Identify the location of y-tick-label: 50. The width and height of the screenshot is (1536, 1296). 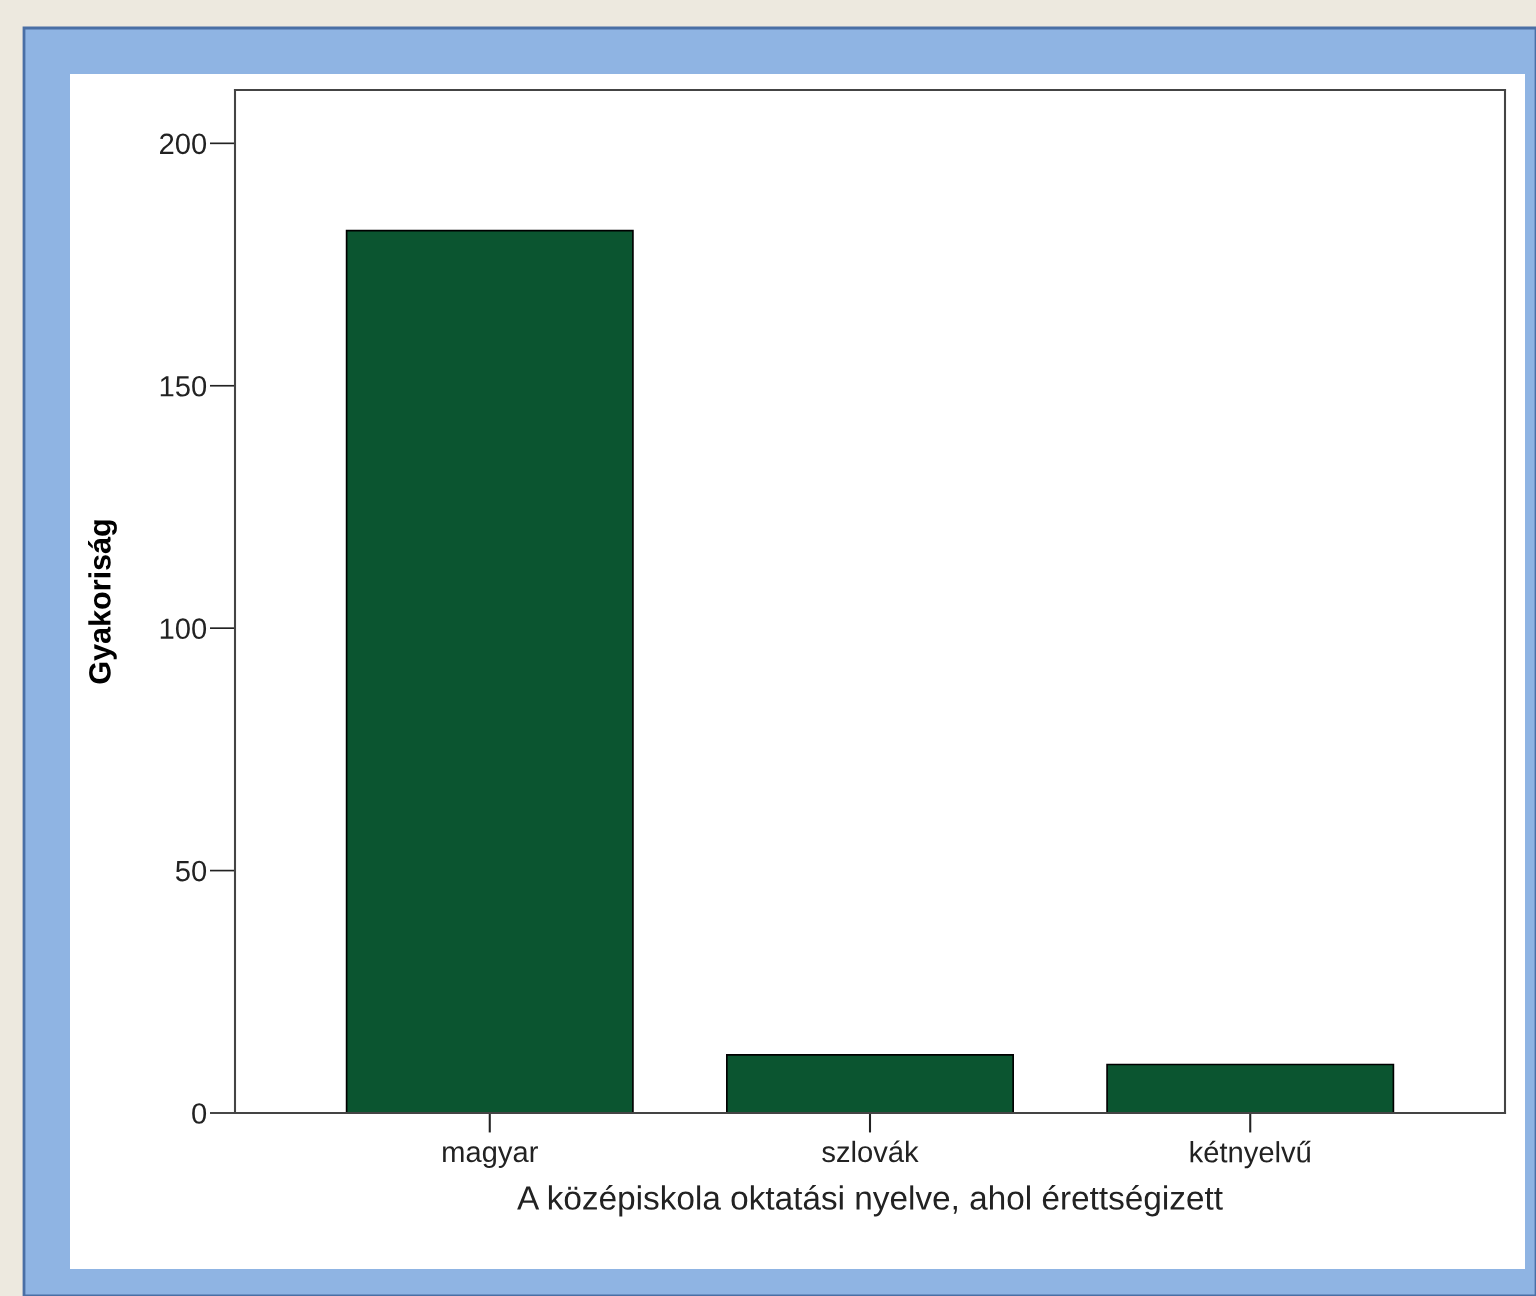
(191, 871).